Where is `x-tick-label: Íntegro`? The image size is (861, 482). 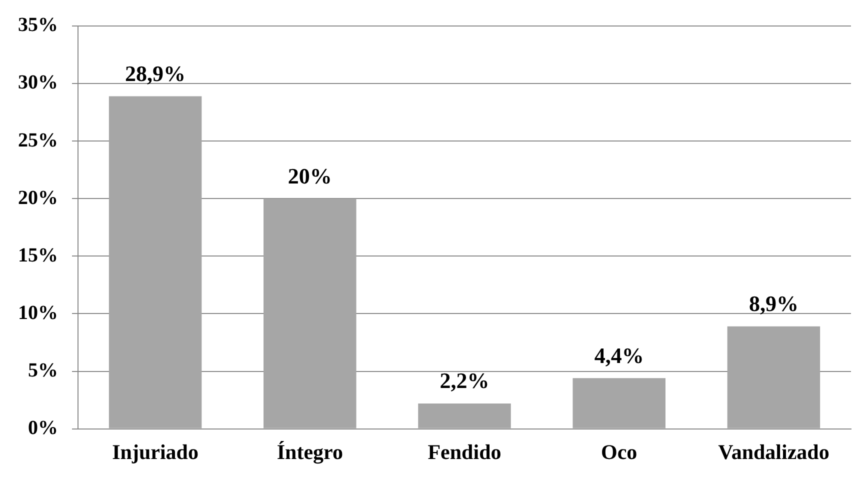 x-tick-label: Íntegro is located at coordinates (309, 452).